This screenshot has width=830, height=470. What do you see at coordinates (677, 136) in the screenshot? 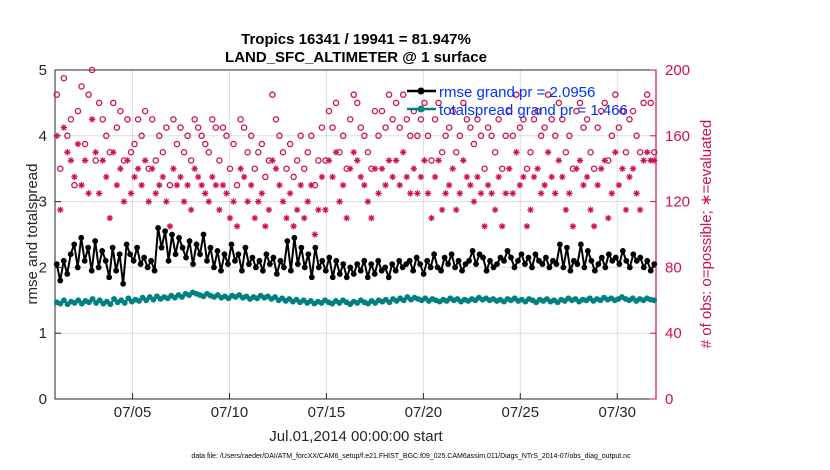
I see `right-tick-label: 160` at bounding box center [677, 136].